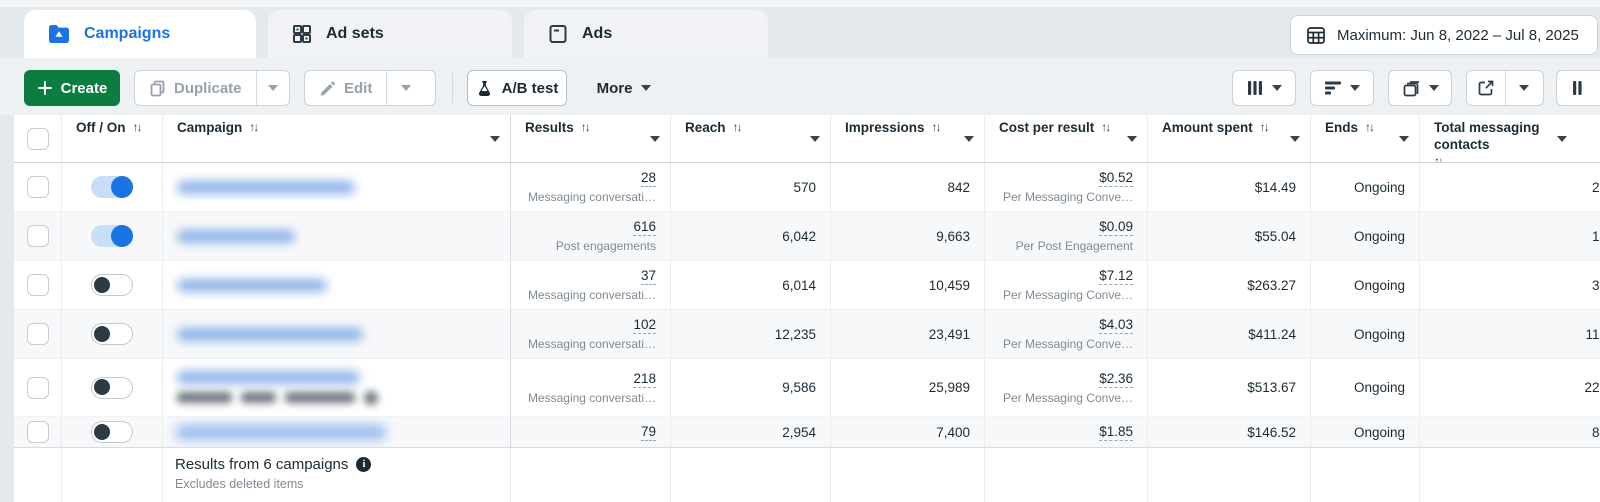  What do you see at coordinates (1229, 138) in the screenshot?
I see `header-amount-spent: Amount spent ↑↓` at bounding box center [1229, 138].